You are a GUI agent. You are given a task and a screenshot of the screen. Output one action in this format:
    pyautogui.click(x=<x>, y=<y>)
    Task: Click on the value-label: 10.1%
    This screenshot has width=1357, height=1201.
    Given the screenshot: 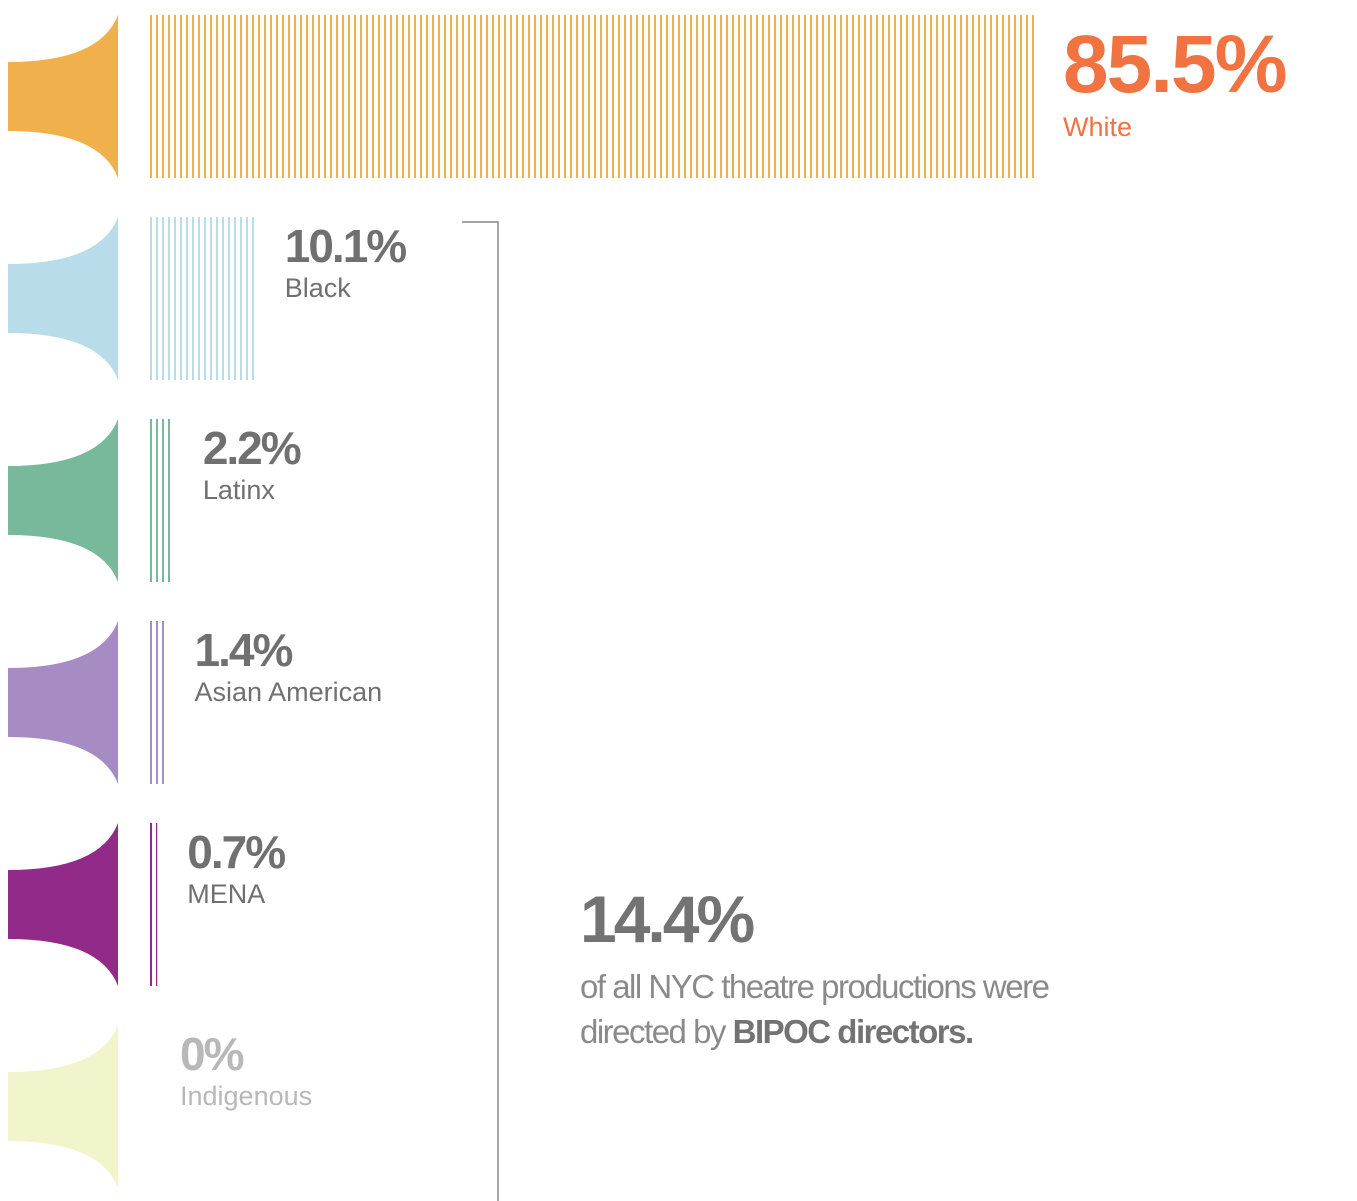 What is the action you would take?
    pyautogui.click(x=346, y=246)
    